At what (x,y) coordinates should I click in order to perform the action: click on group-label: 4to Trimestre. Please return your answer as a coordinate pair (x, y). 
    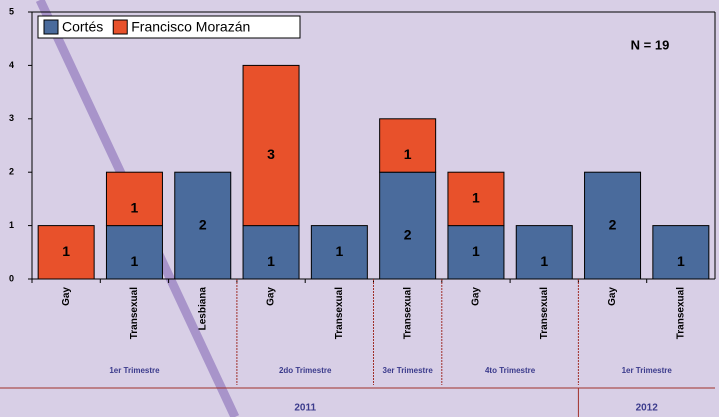
    Looking at the image, I should click on (510, 370).